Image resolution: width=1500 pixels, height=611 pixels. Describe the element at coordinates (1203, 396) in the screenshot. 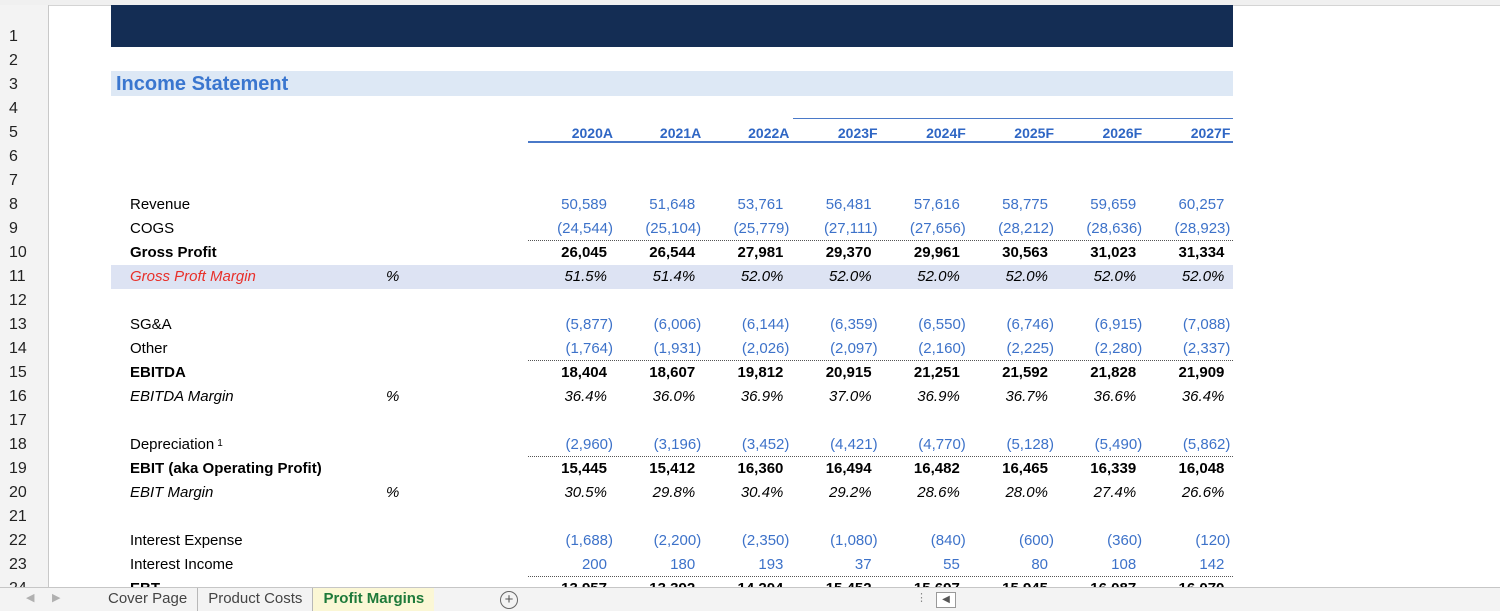

I see `value-cell: 36.4%` at that location.